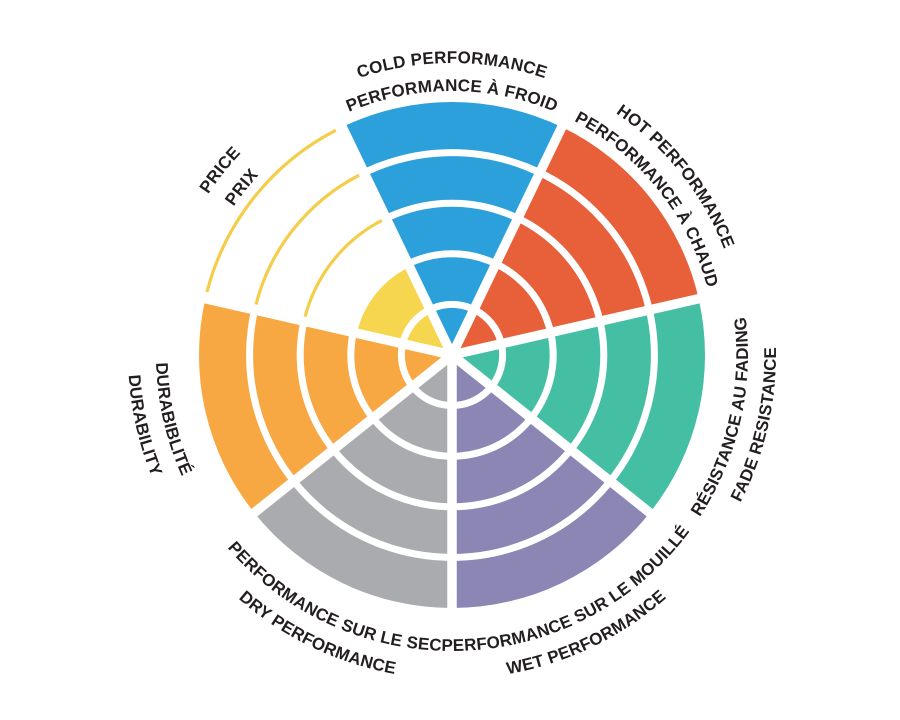 This screenshot has height=720, width=900. I want to click on sector-dry-performance-wedge, so click(353, 481).